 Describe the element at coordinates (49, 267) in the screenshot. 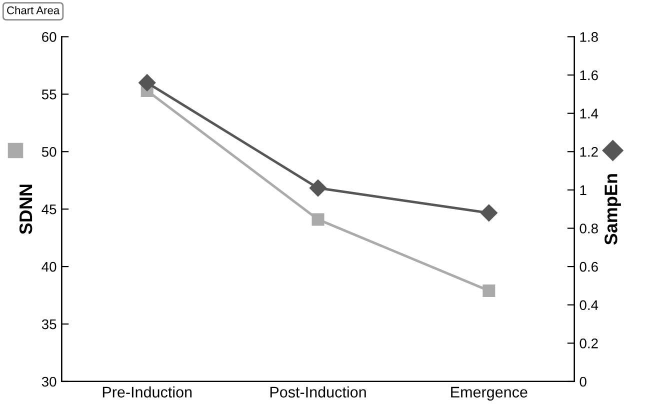

I see `y-tick-label: 40` at that location.